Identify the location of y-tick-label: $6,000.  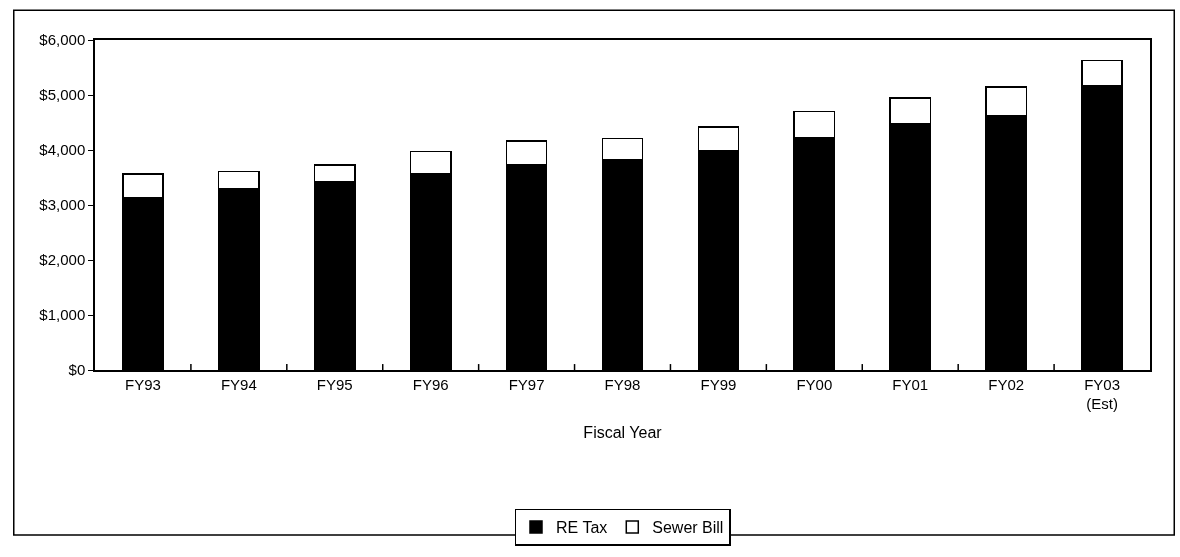
(62, 40).